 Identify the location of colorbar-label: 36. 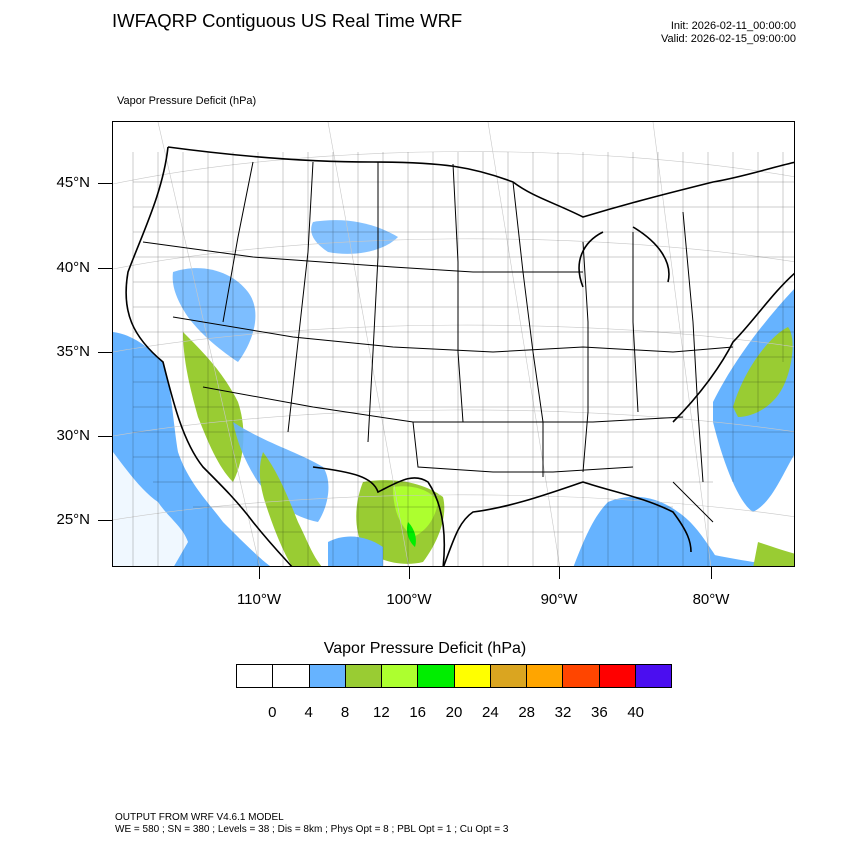
(599, 712).